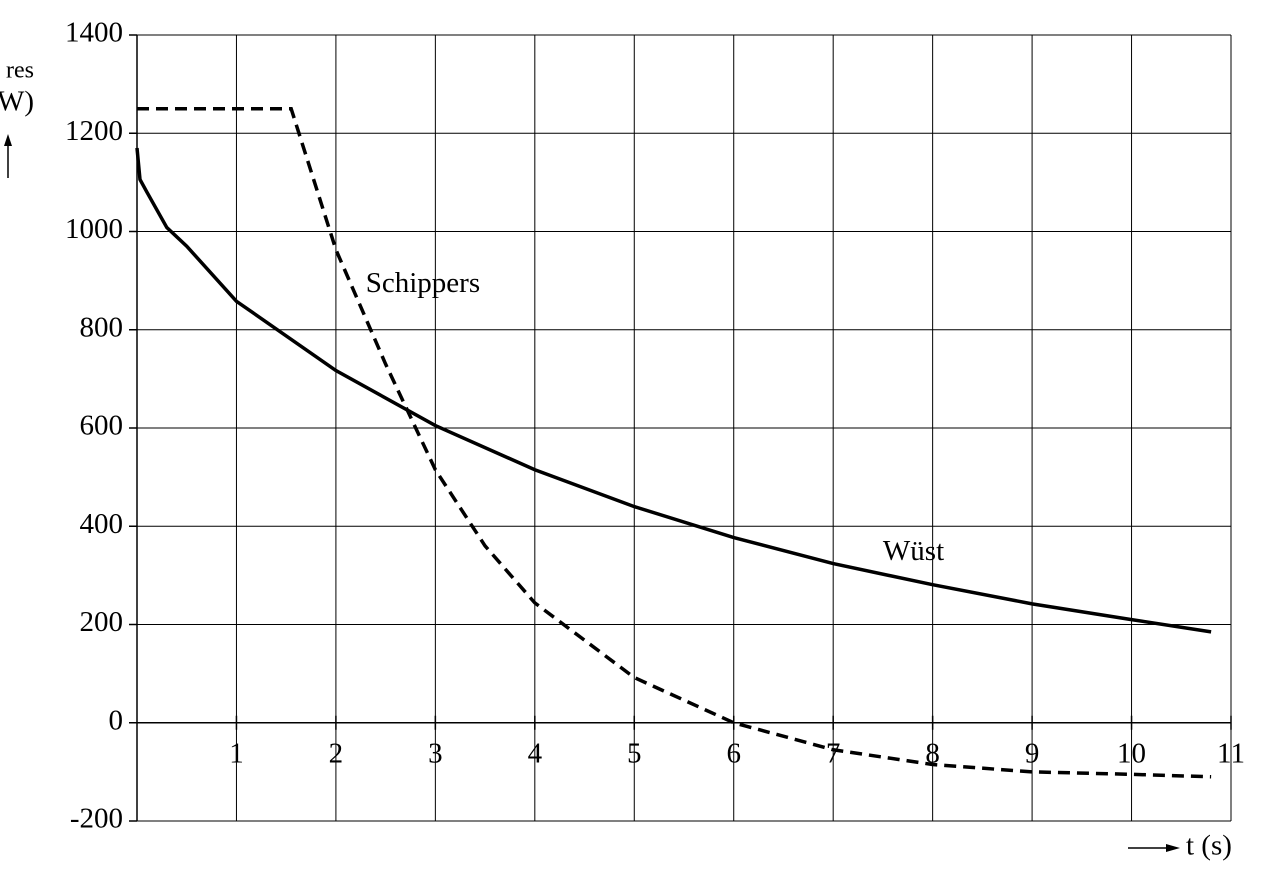  What do you see at coordinates (102, 524) in the screenshot?
I see `y-tick-label: 400` at bounding box center [102, 524].